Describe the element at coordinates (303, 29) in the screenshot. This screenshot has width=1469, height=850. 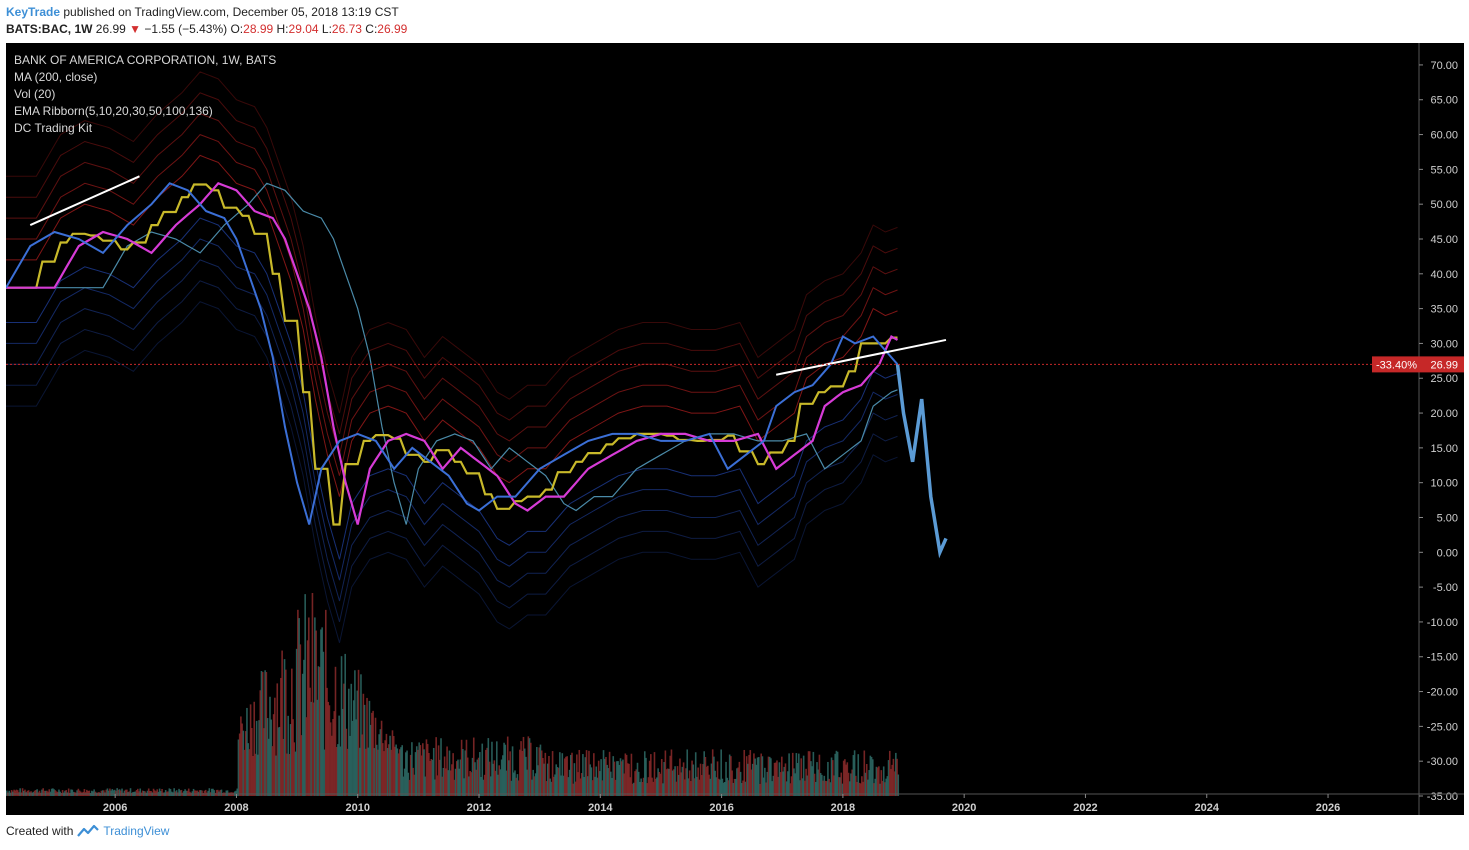
I see `high-value: 29.04` at that location.